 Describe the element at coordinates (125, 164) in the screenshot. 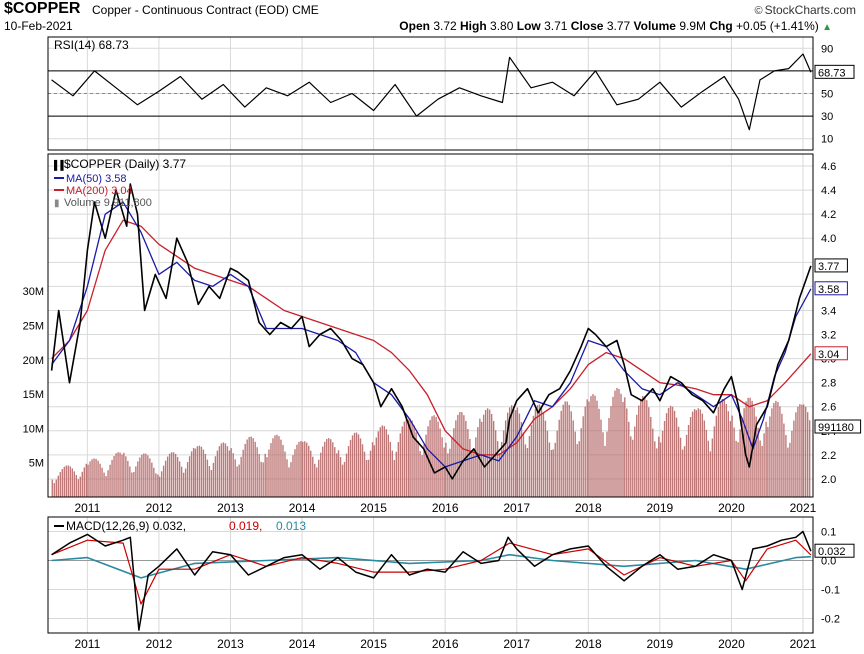

I see `price-legend: $COPPER (Daily) 3.77` at that location.